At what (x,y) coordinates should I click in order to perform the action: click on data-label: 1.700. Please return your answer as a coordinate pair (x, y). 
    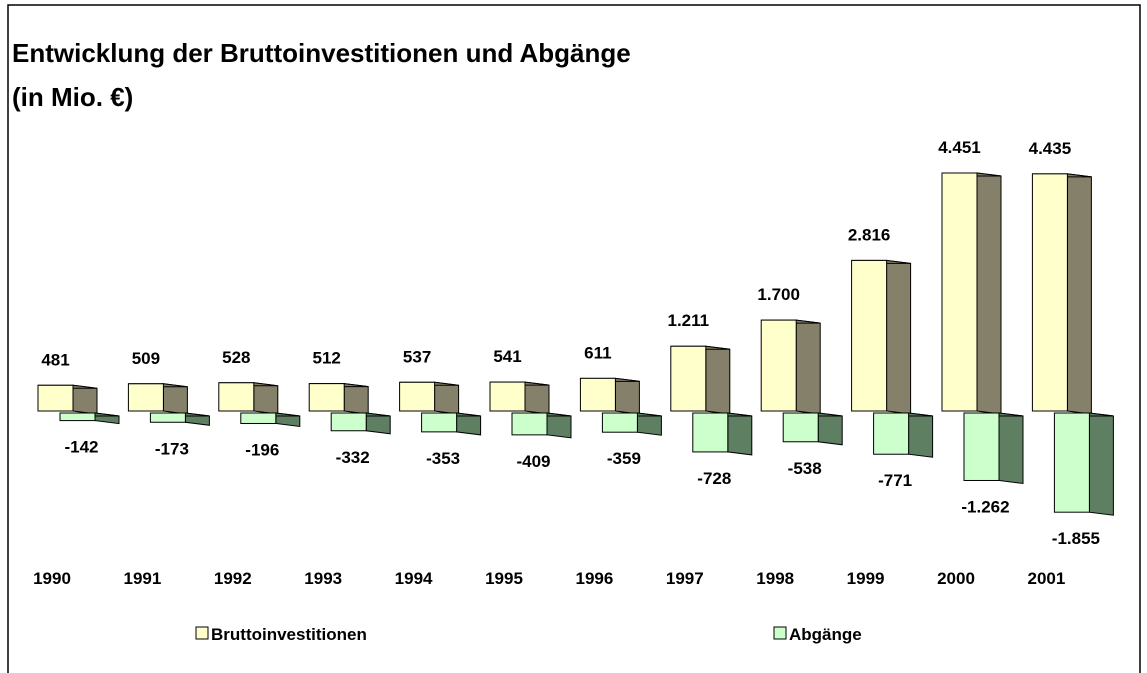
    Looking at the image, I should click on (778, 294).